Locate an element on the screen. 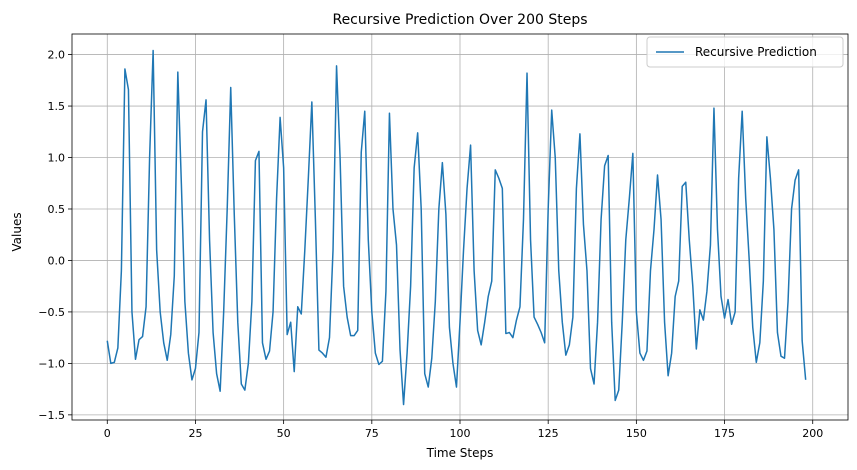  y-tick-label: 0.5 is located at coordinates (57, 209).